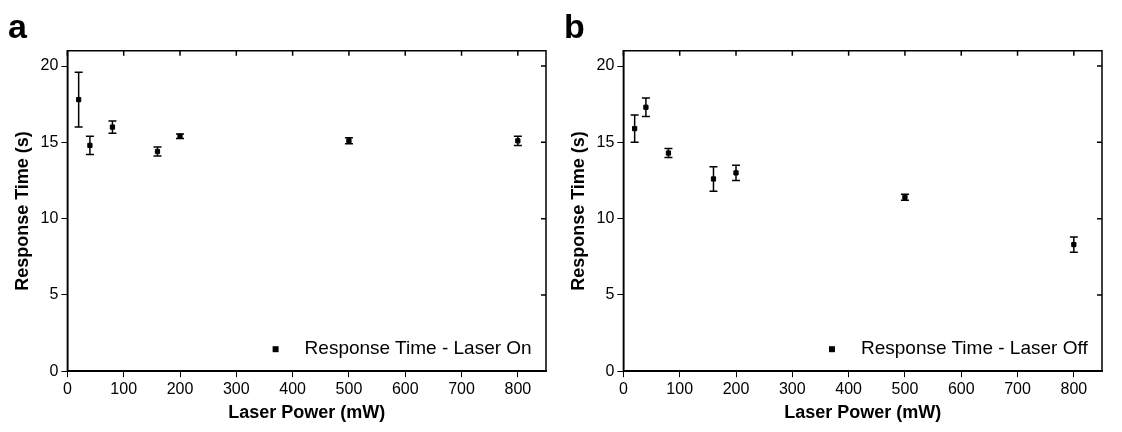 Image resolution: width=1122 pixels, height=432 pixels. Describe the element at coordinates (974, 348) in the screenshot. I see `legend-label: Response Time - Laser Off` at that location.